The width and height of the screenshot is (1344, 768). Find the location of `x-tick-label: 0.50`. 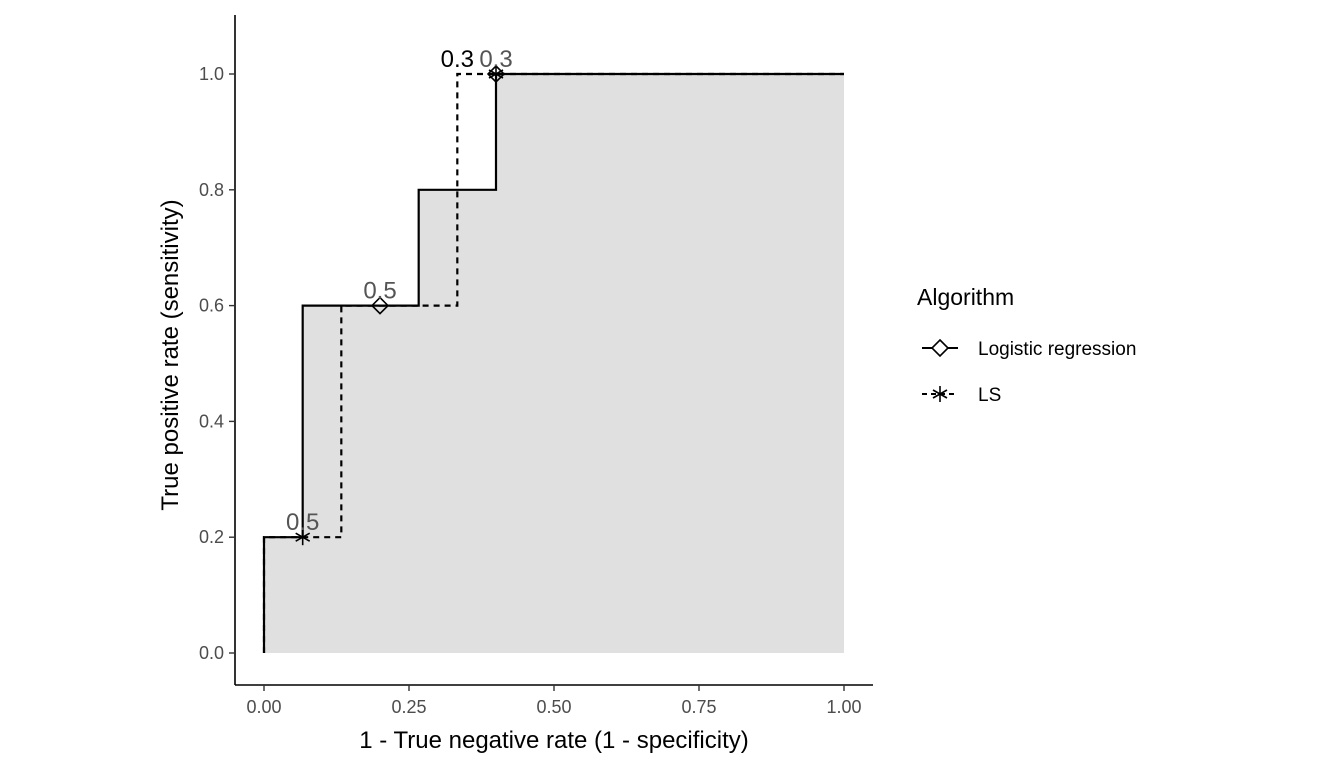

x-tick-label: 0.50 is located at coordinates (553, 707).